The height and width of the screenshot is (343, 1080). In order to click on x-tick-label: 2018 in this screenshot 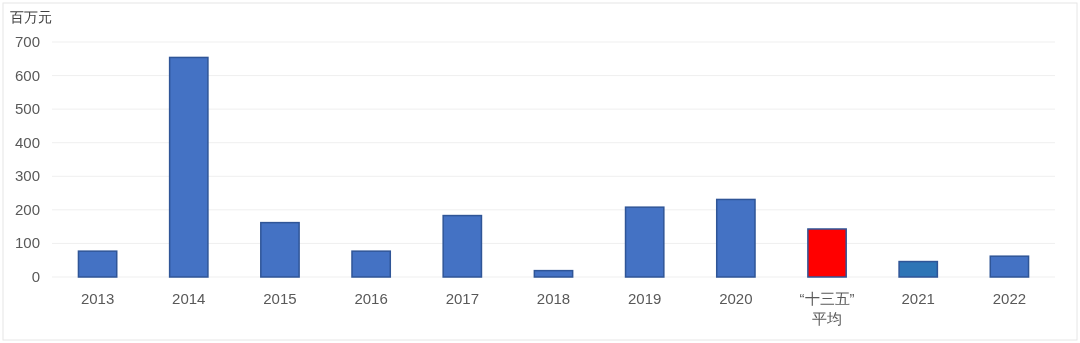, I will do `click(553, 298)`.